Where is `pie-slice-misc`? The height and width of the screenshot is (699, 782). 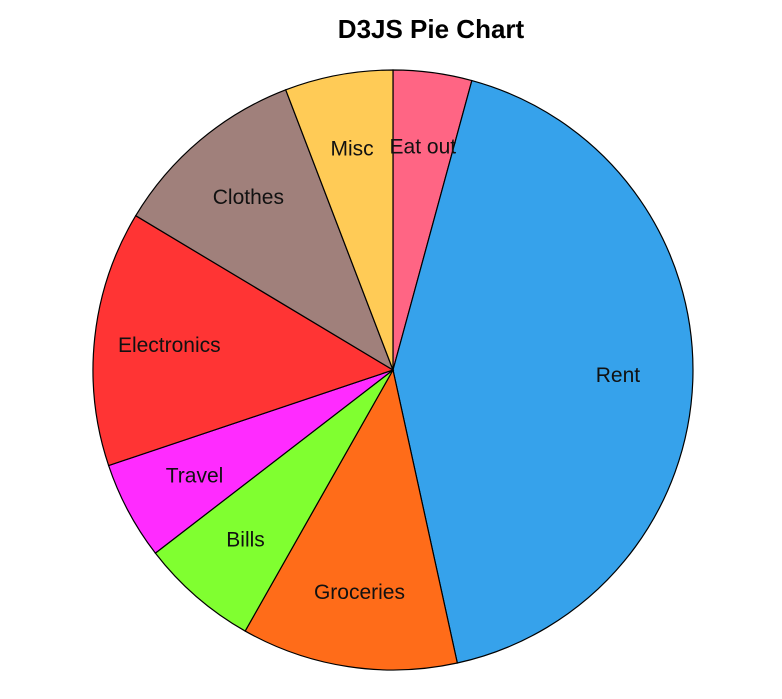
pie-slice-misc is located at coordinates (339, 220).